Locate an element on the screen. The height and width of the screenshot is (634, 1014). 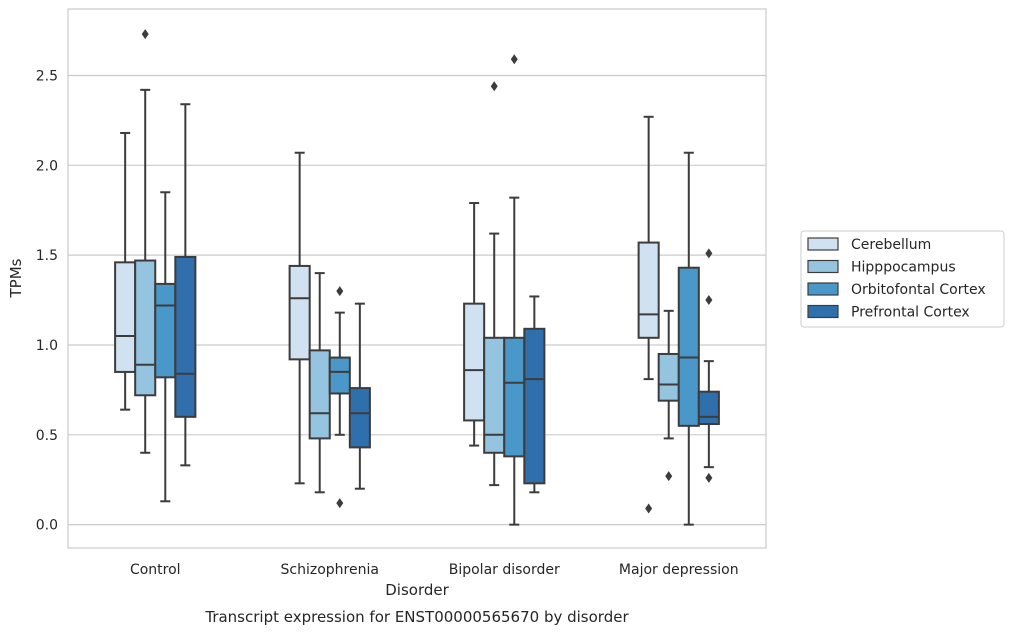
legend-label: Hipppocampus is located at coordinates (903, 268).